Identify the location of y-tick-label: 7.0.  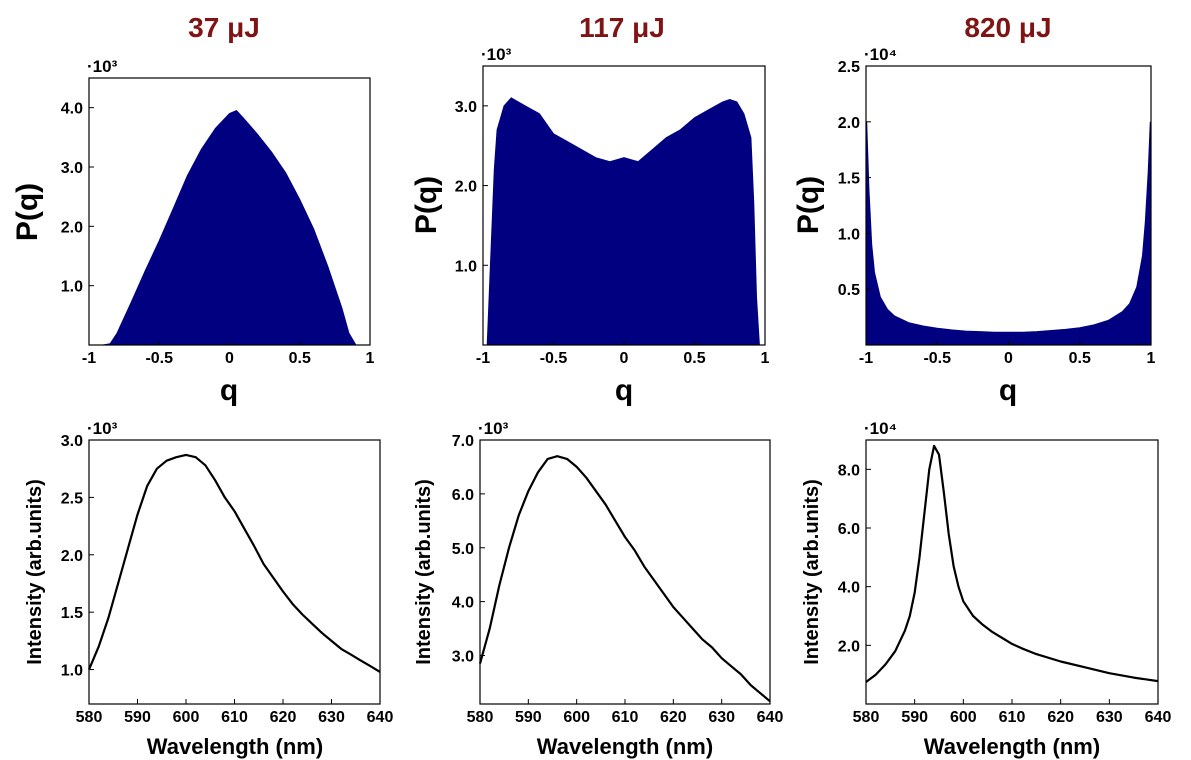
(463, 441).